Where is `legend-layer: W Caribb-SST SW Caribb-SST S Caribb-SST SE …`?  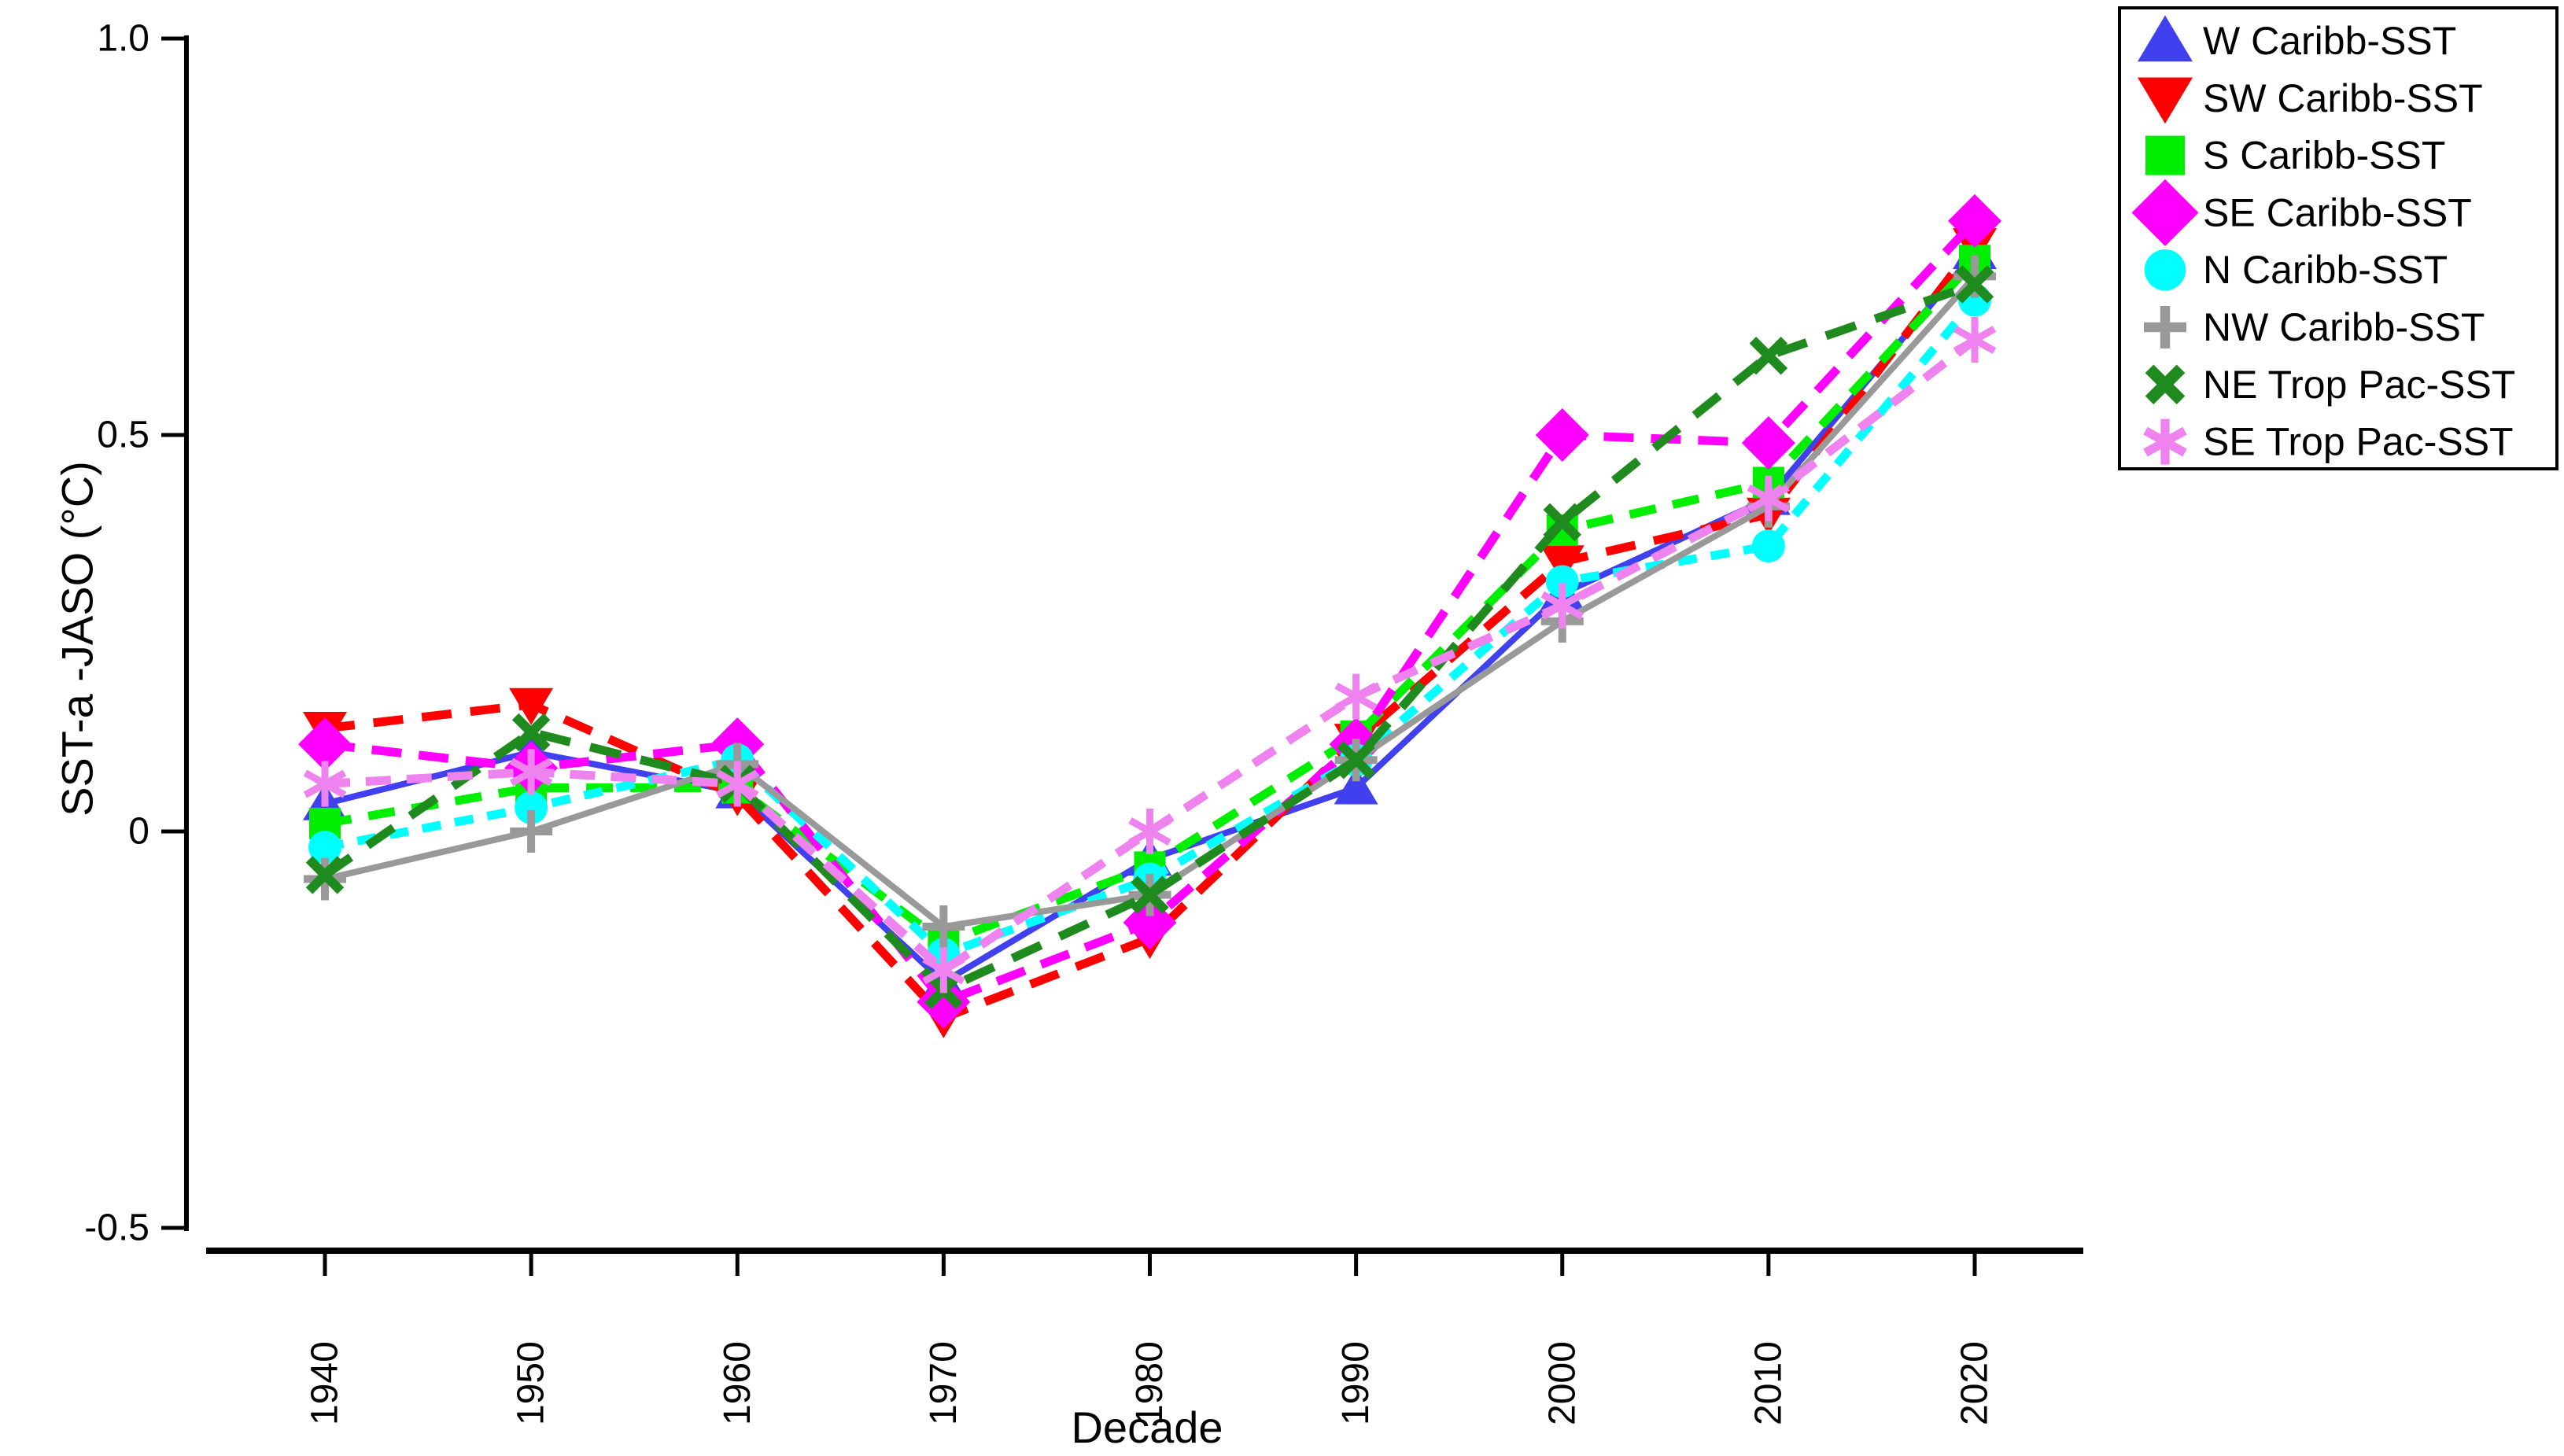
legend-layer: W Caribb-SST SW Caribb-SST S Caribb-SST SE … is located at coordinates (2338, 238).